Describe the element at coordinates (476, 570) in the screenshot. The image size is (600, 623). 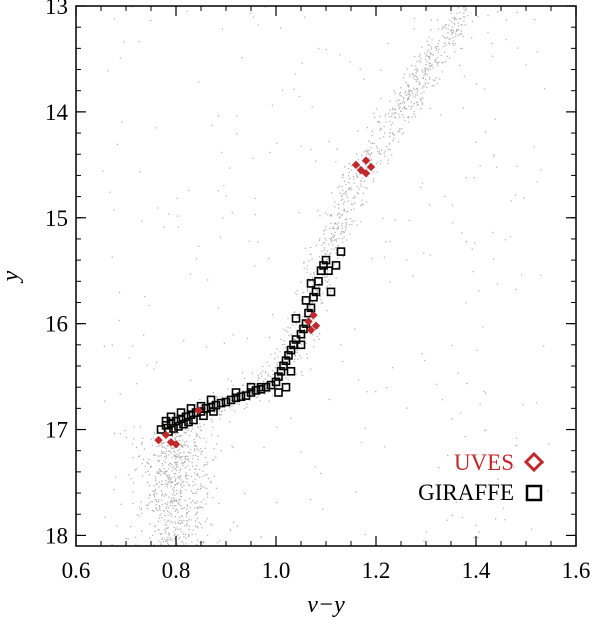
I see `x-tick-label: 1.4` at that location.